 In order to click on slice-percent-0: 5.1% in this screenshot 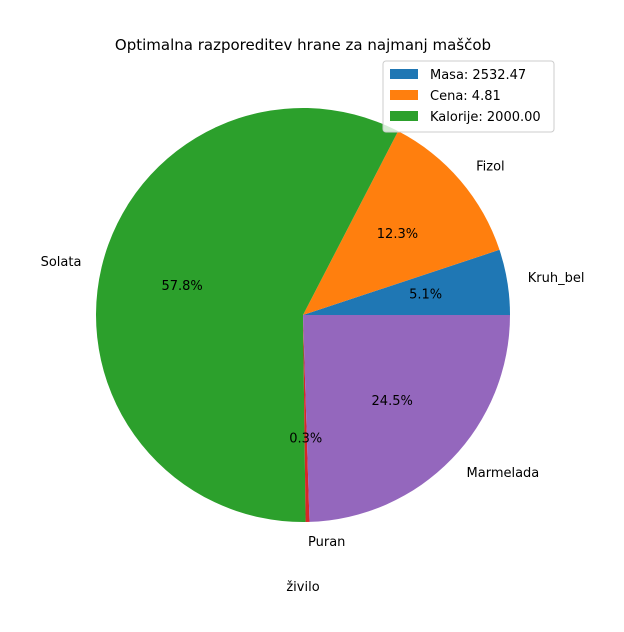, I will do `click(425, 295)`.